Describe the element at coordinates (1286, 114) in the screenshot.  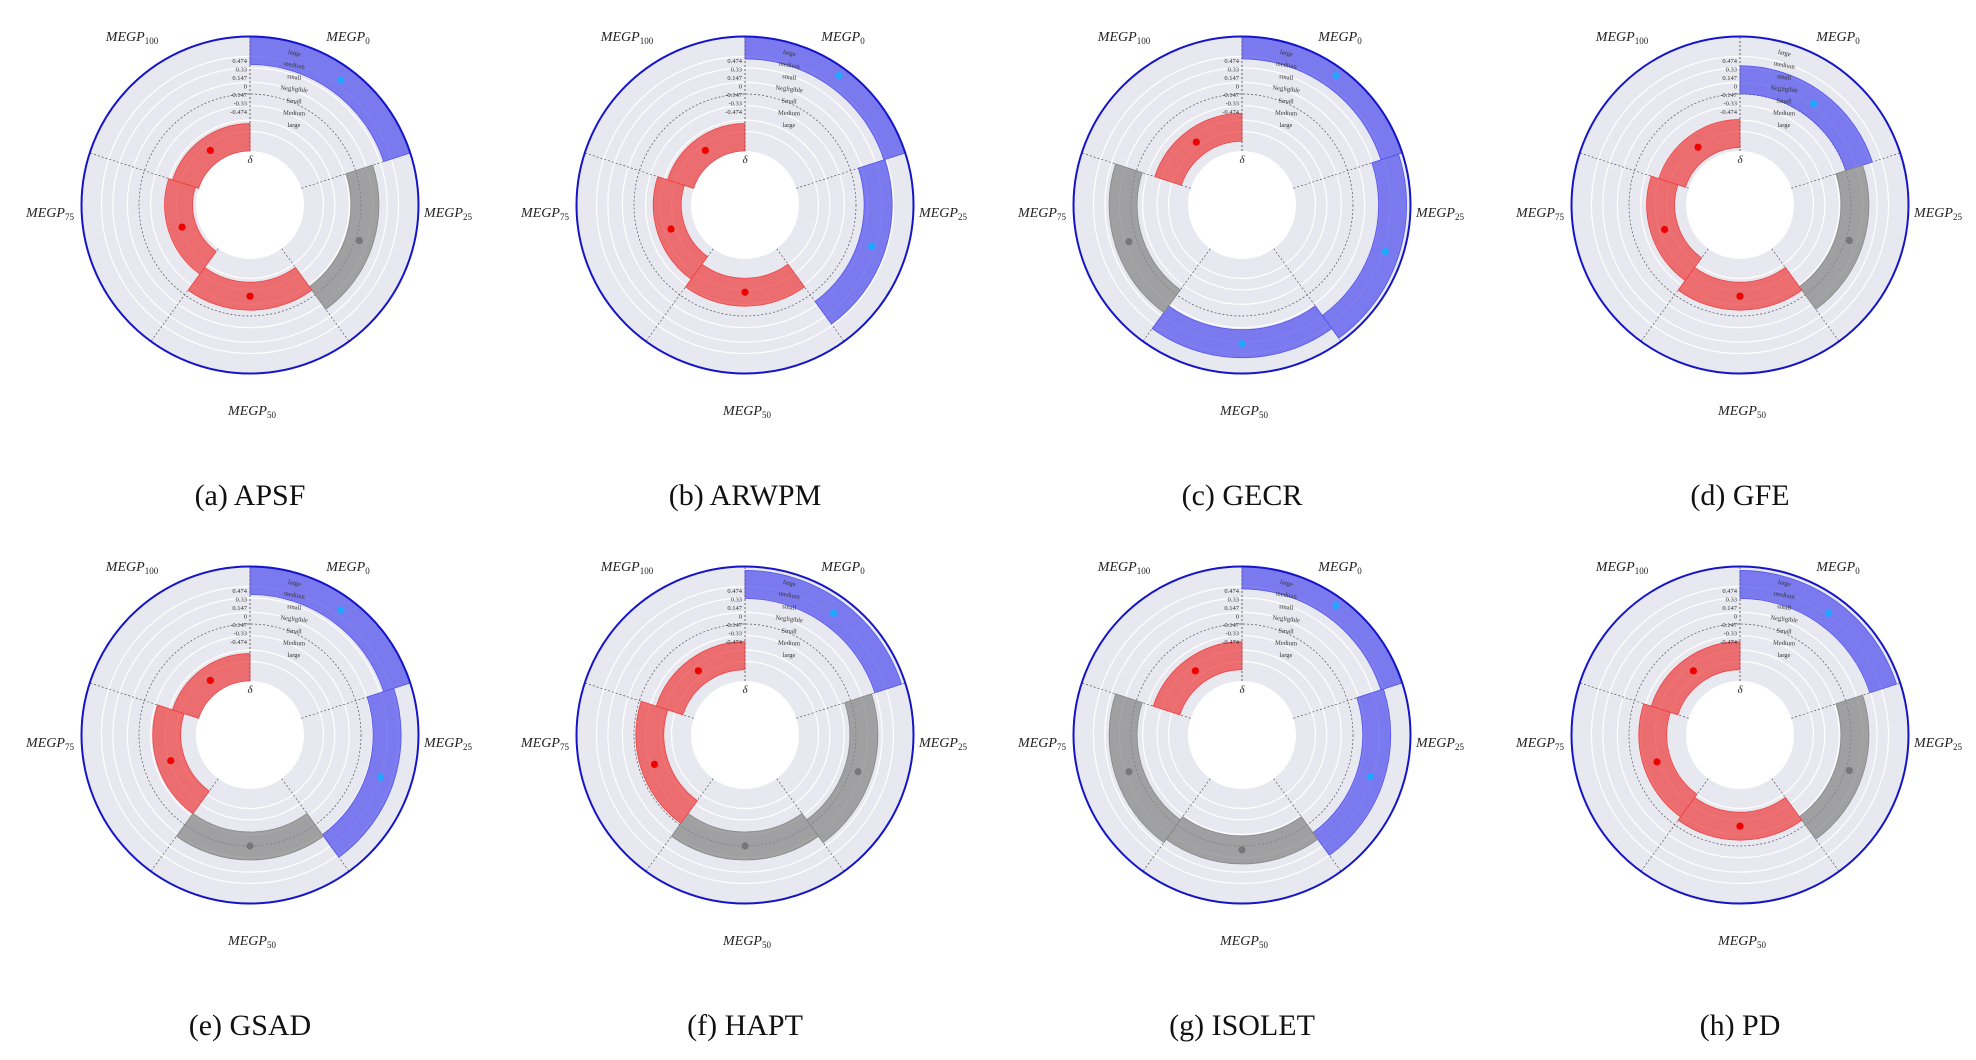
I see `magnitude-label: Medium` at that location.